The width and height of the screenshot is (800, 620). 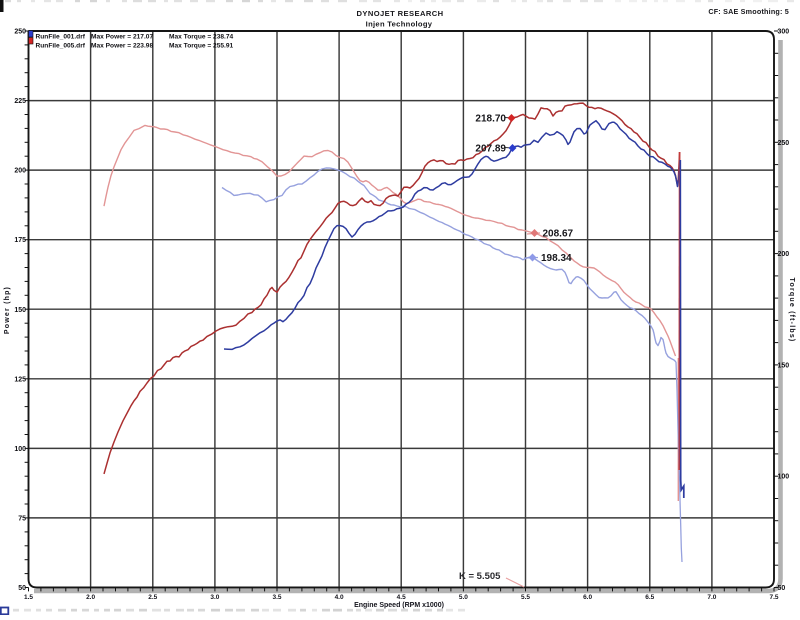 What do you see at coordinates (784, 32) in the screenshot?
I see `svg-text: 300` at bounding box center [784, 32].